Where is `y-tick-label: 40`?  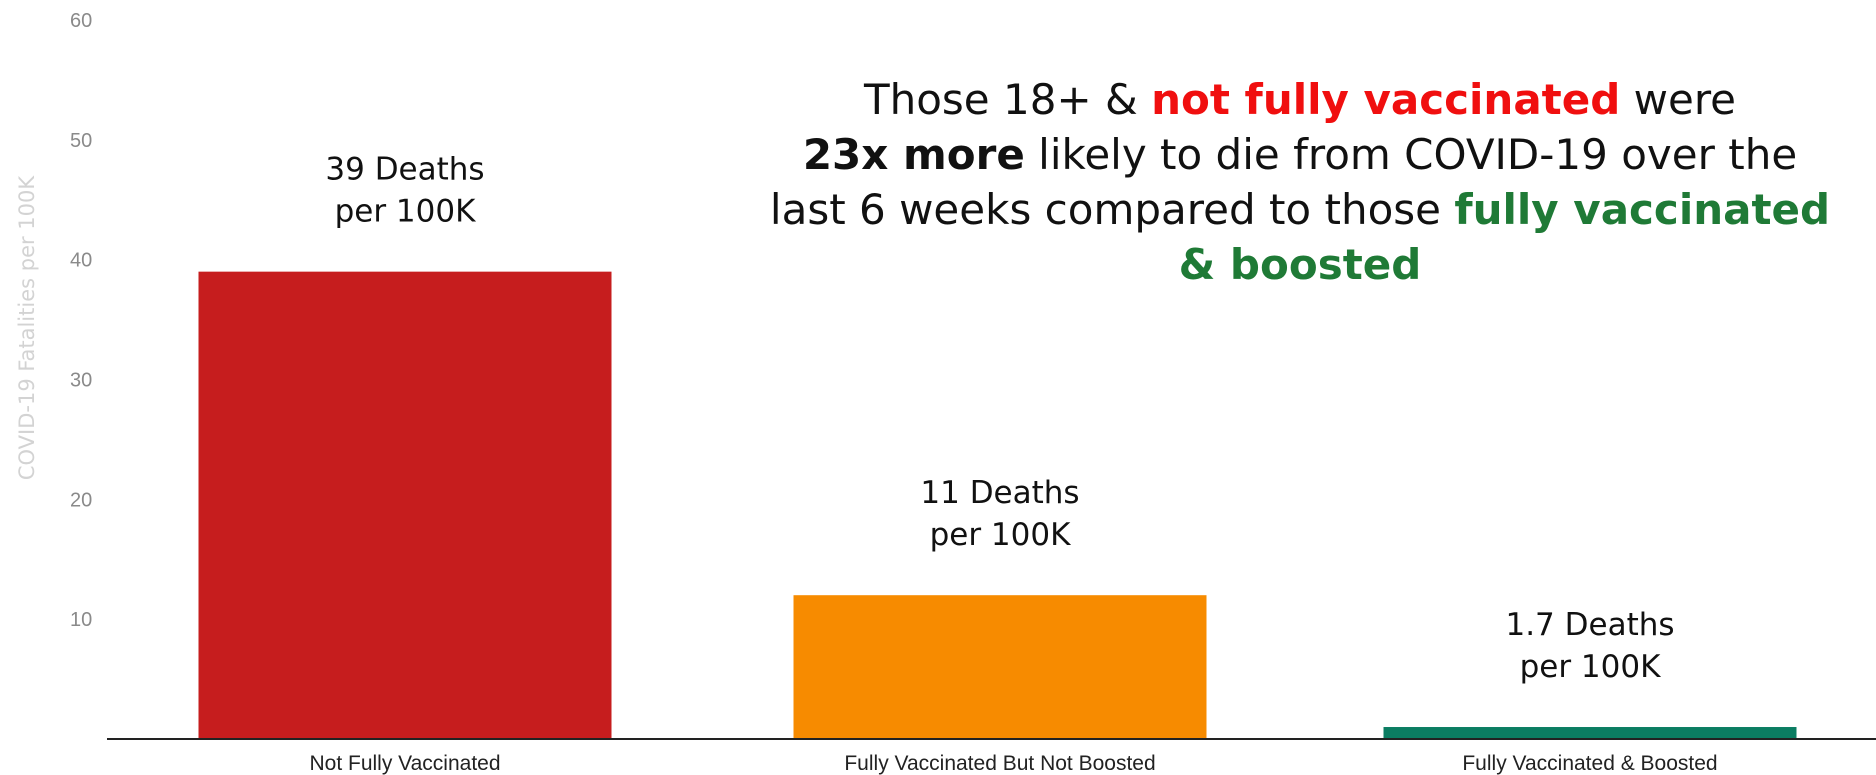 y-tick-label: 40 is located at coordinates (81, 261).